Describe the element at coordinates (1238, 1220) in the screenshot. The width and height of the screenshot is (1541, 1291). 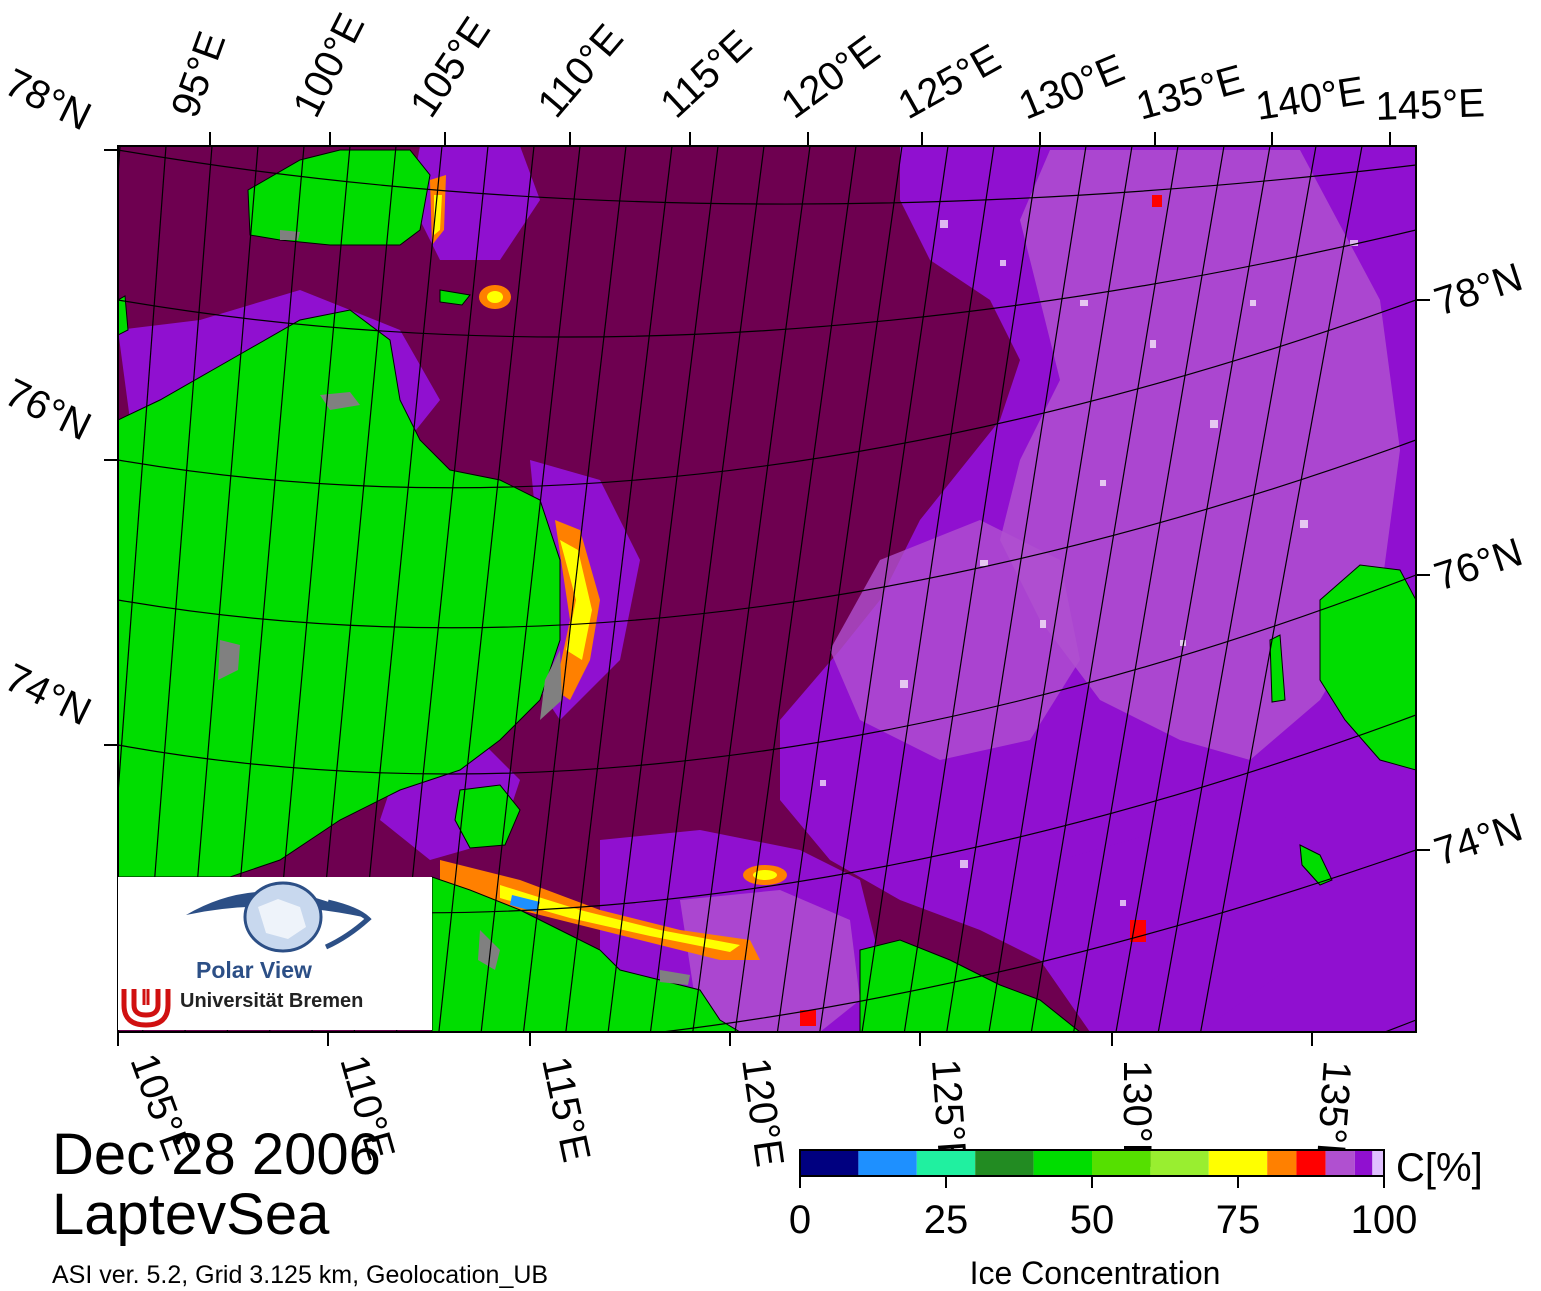
I see `colorbar-tick-label: 75` at that location.